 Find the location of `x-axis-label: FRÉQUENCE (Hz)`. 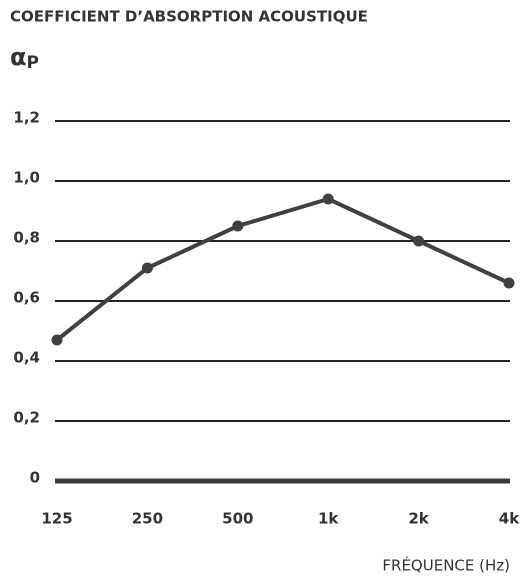

x-axis-label: FRÉQUENCE (Hz) is located at coordinates (446, 565).